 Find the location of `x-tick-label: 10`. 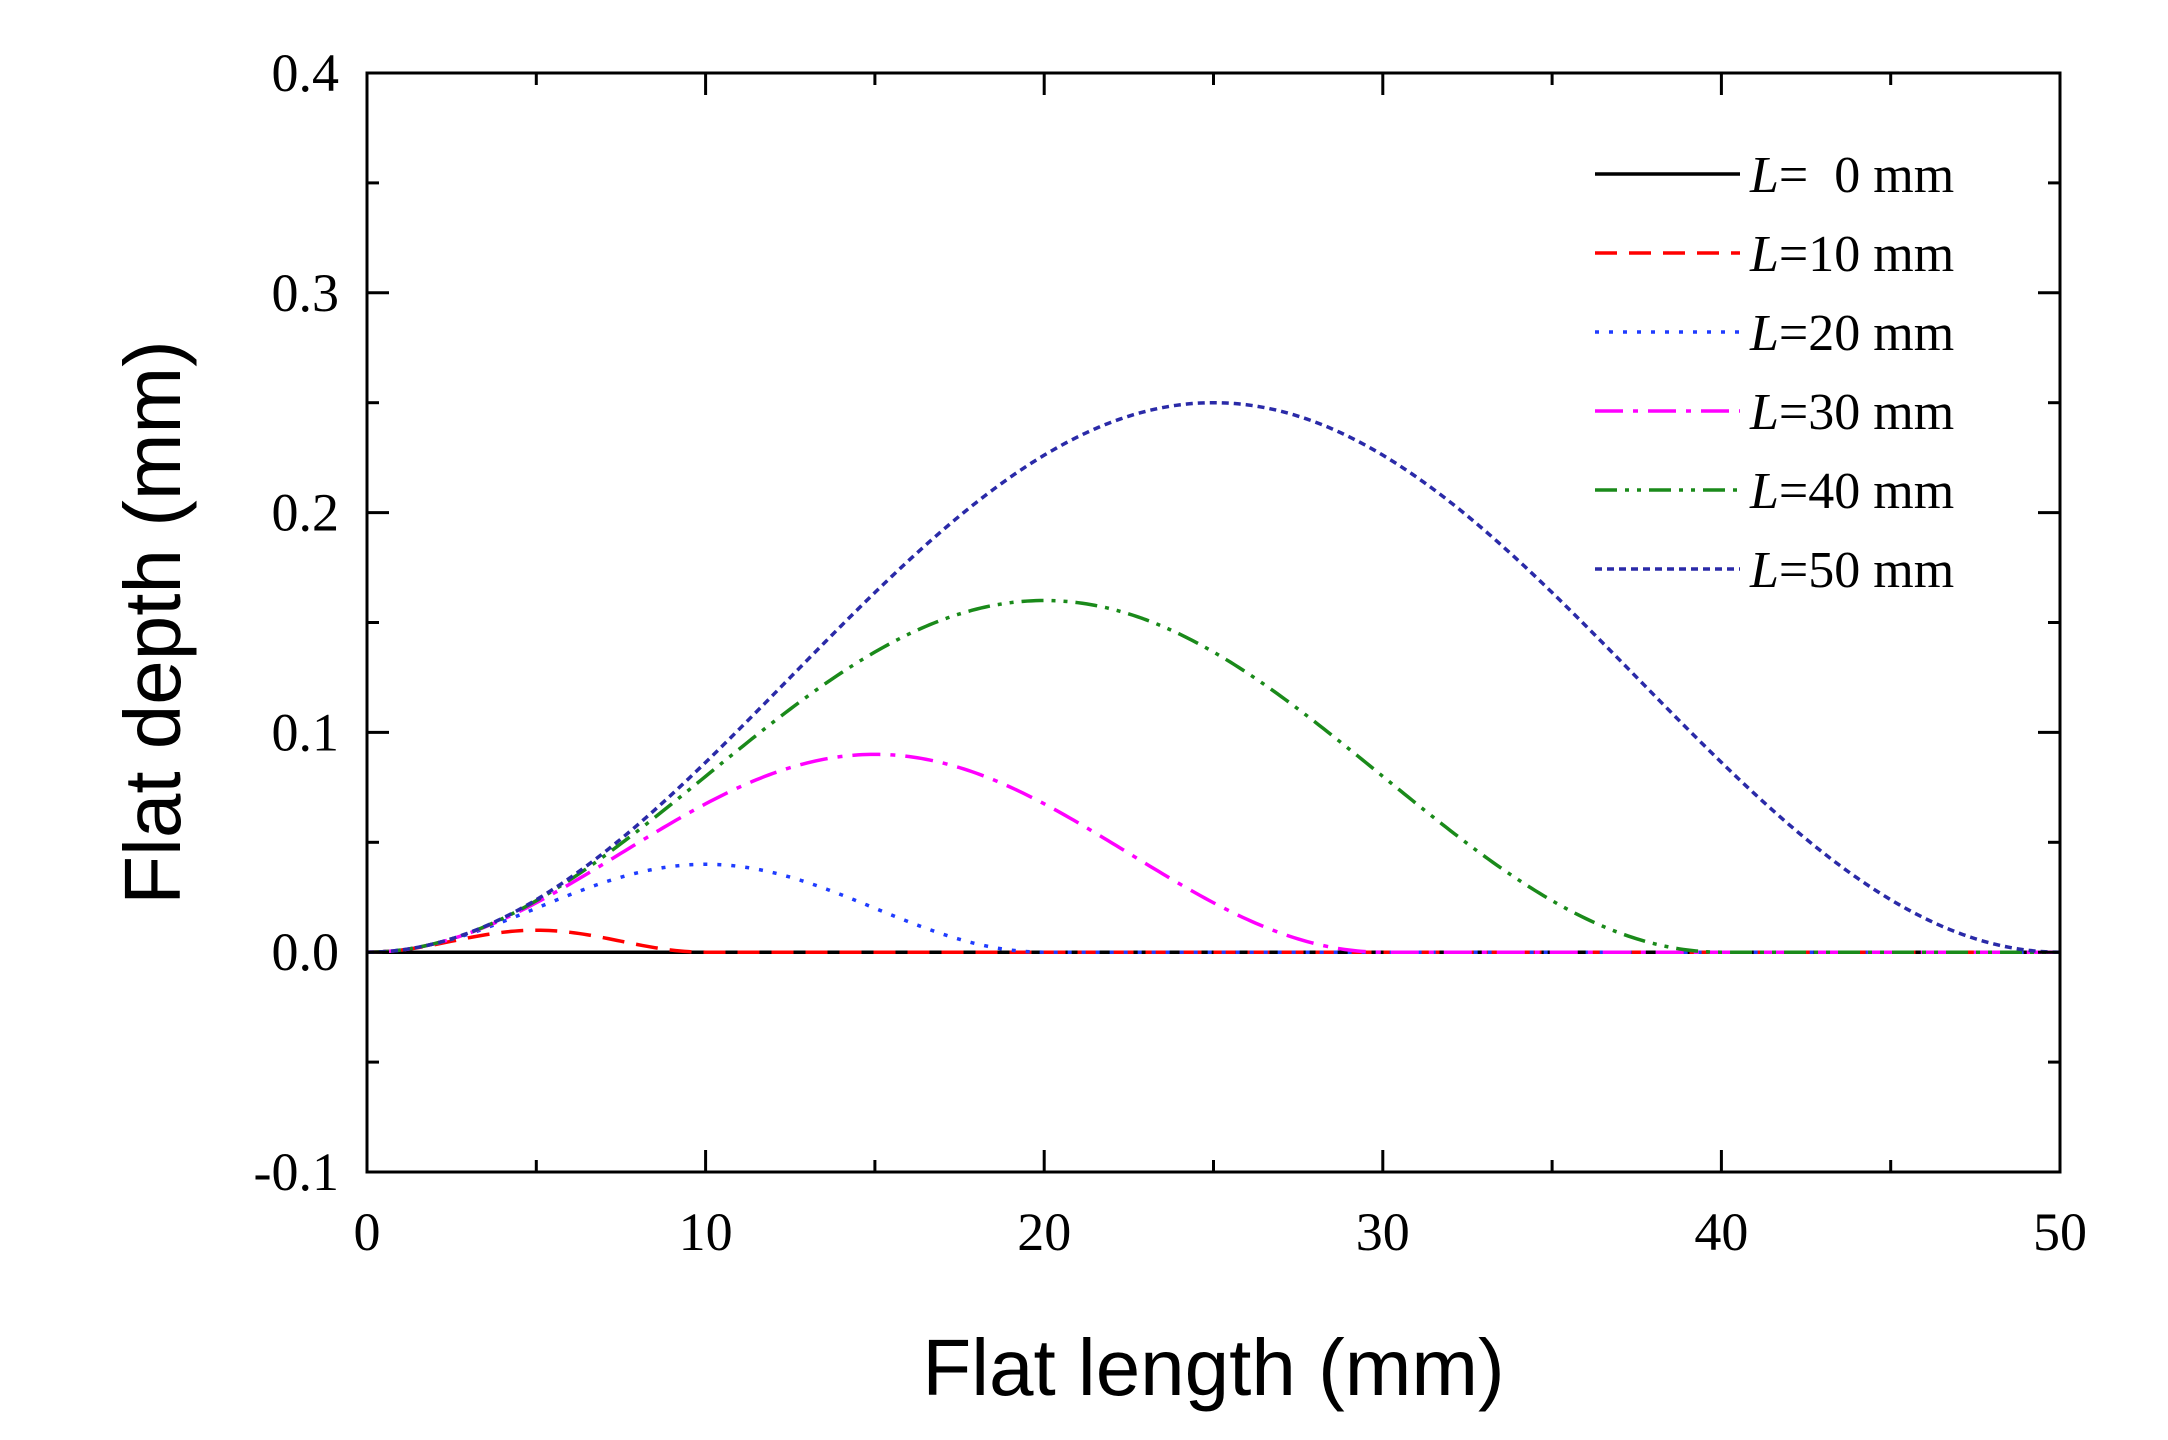

x-tick-label: 10 is located at coordinates (706, 1232).